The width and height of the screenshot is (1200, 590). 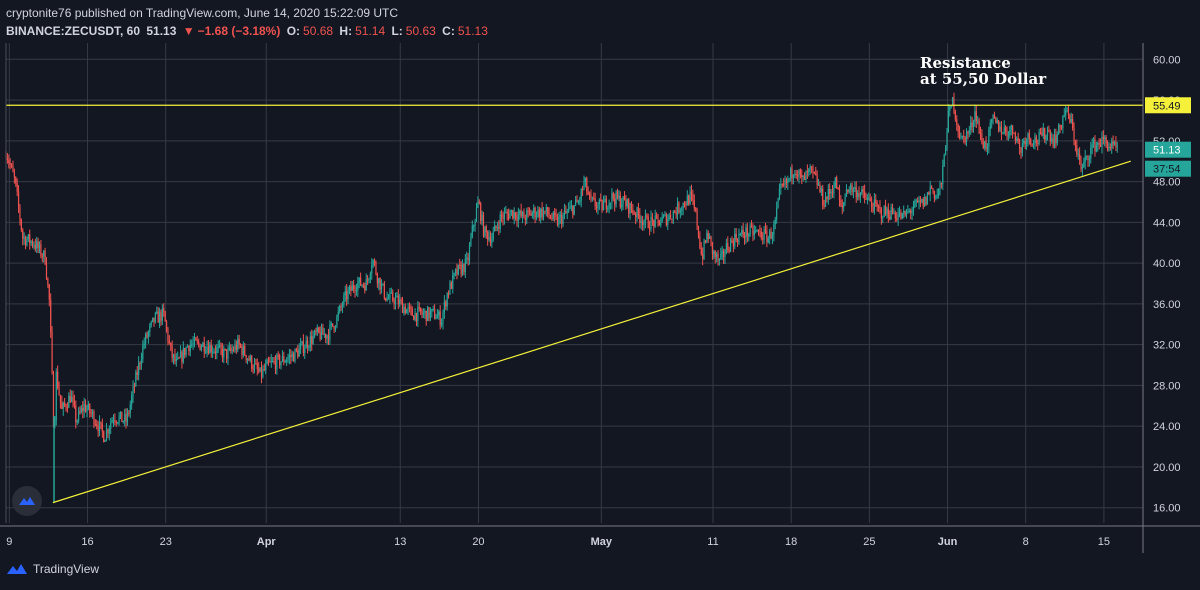 I want to click on brand-label: TradingView, so click(x=66, y=569).